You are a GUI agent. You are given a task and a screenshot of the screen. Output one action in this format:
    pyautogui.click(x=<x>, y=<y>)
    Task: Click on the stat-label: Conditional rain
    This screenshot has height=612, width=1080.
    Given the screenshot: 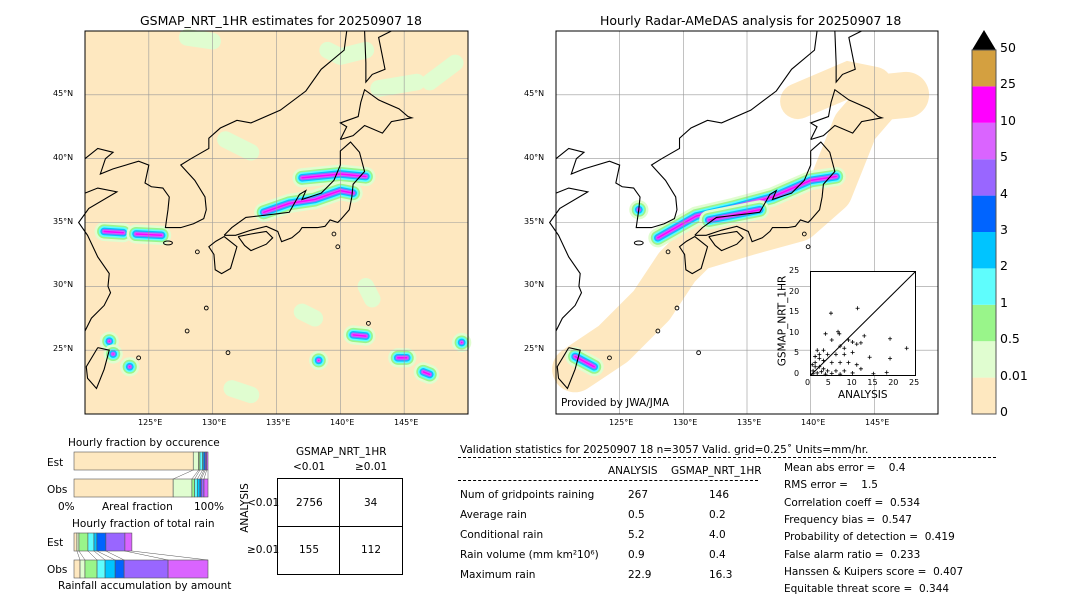 What is the action you would take?
    pyautogui.click(x=502, y=535)
    